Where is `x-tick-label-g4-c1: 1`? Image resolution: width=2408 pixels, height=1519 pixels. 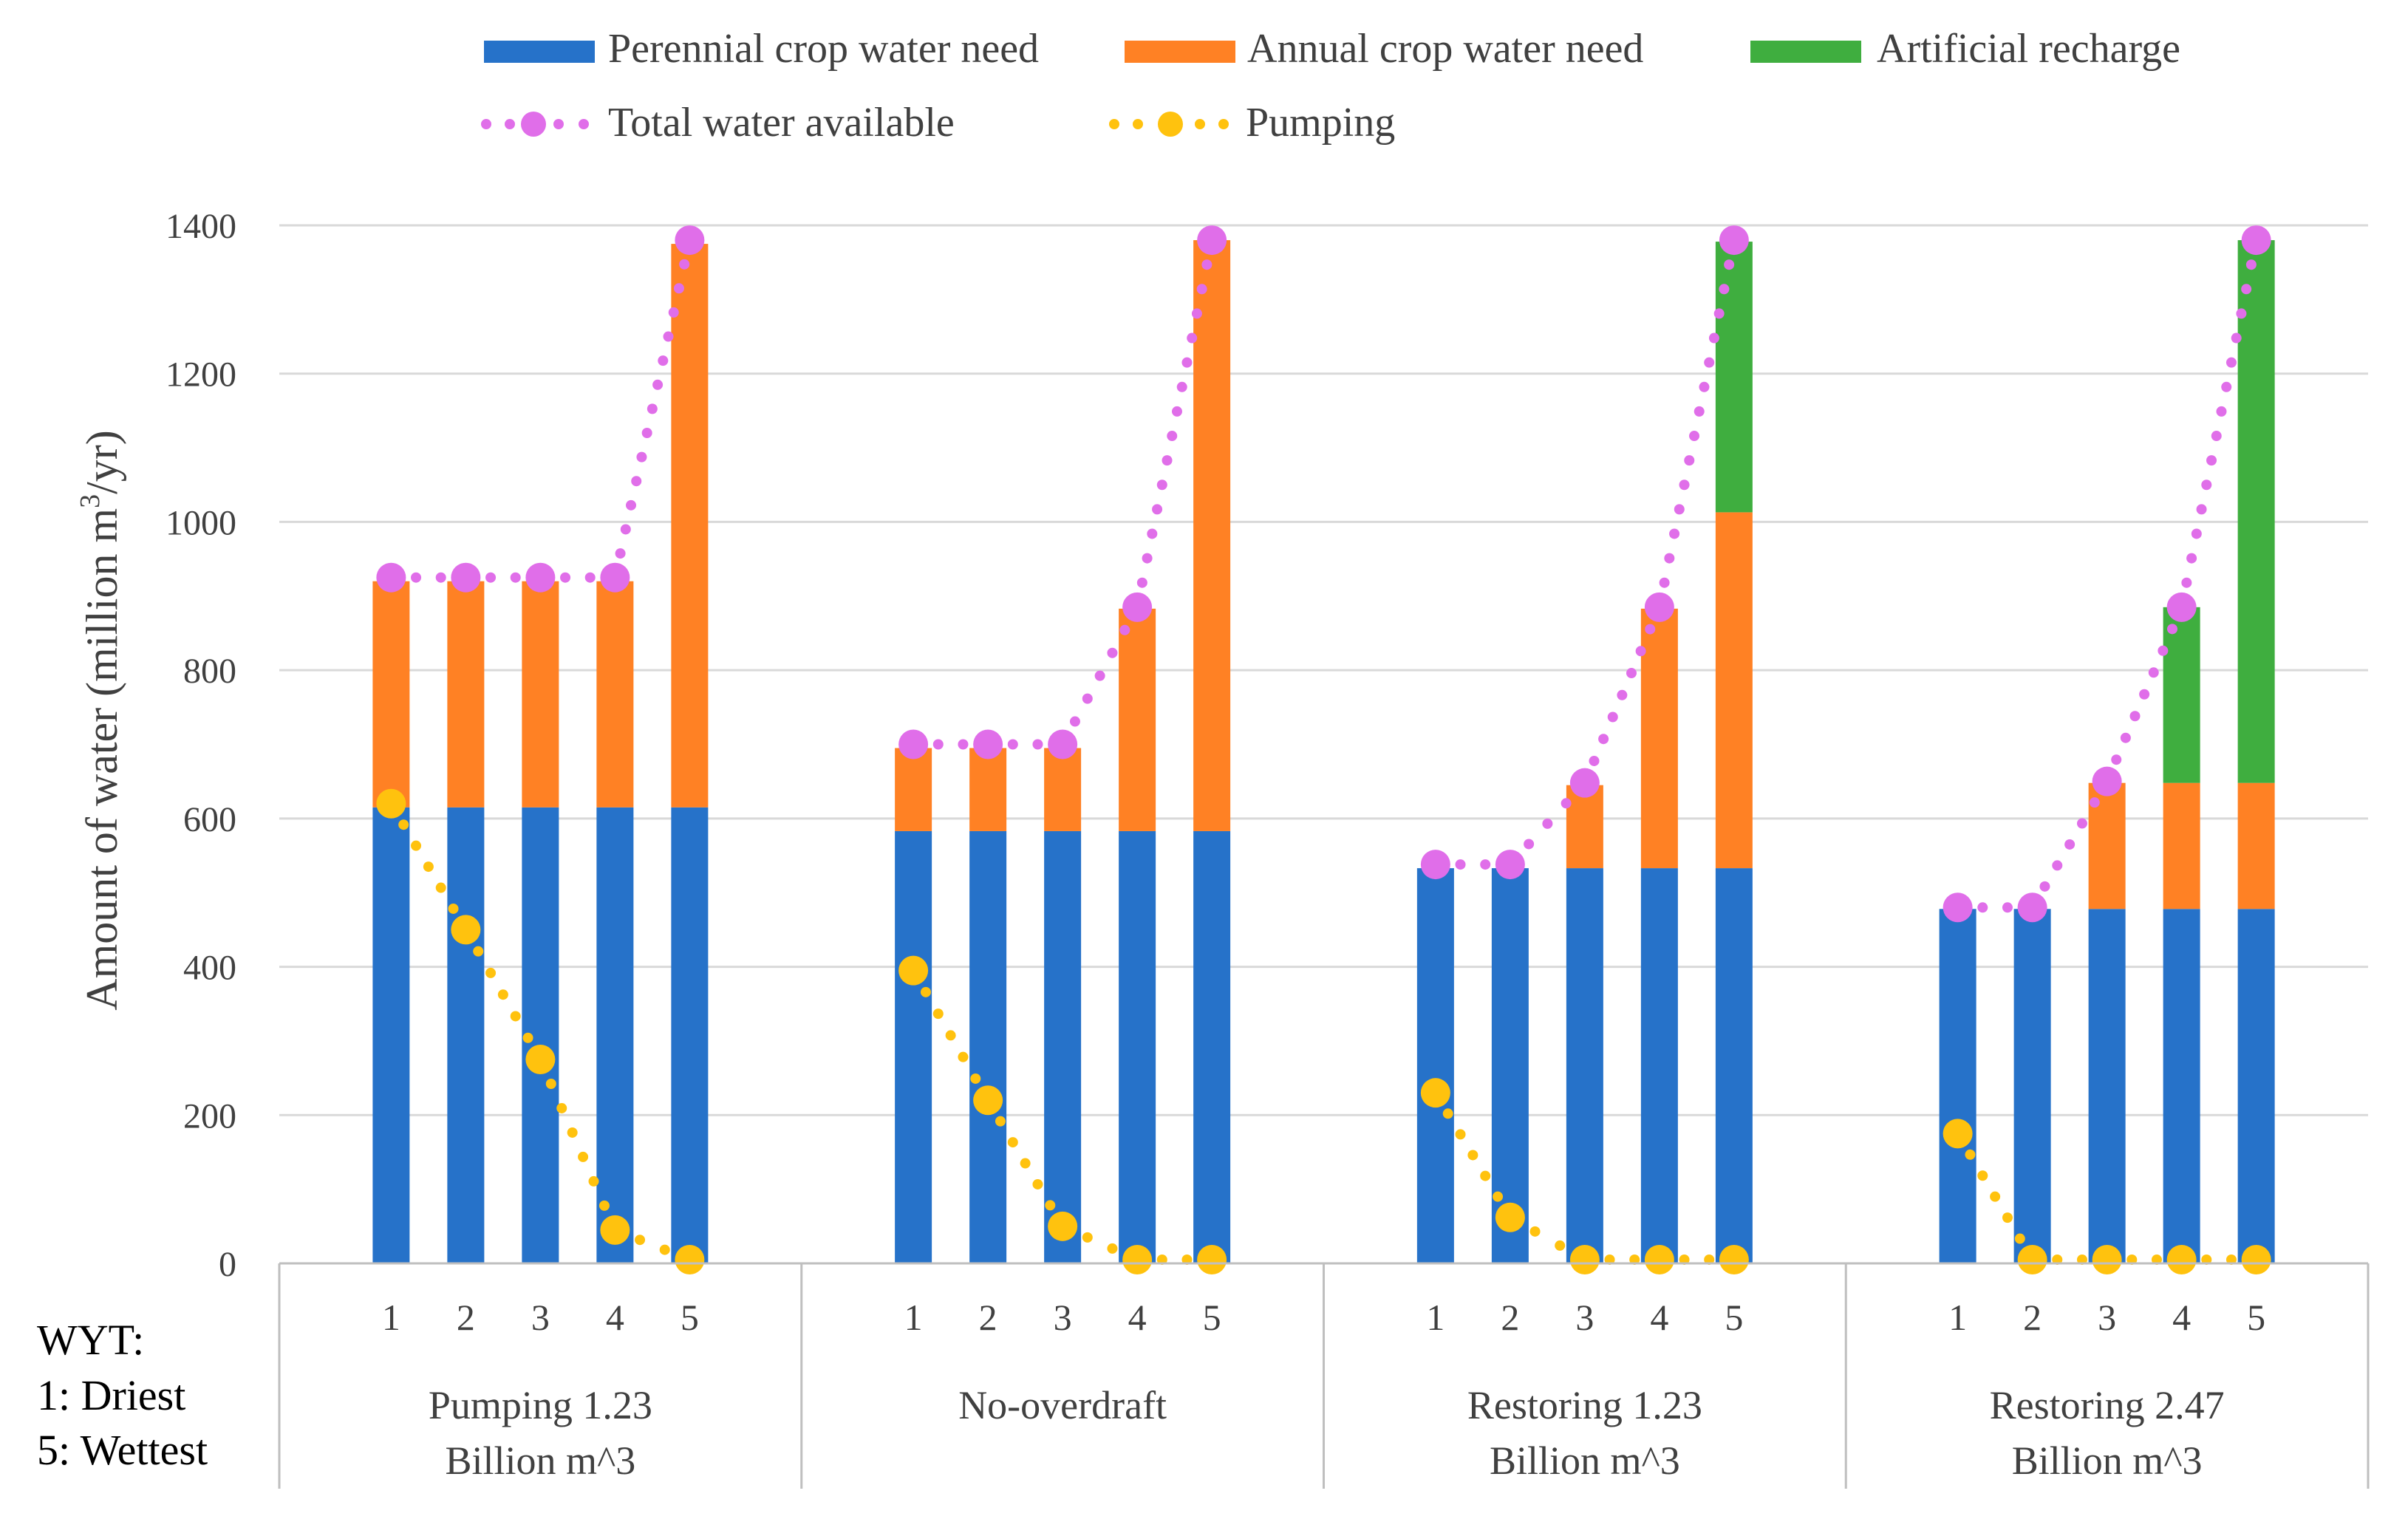
x-tick-label-g4-c1: 1 is located at coordinates (1957, 1317).